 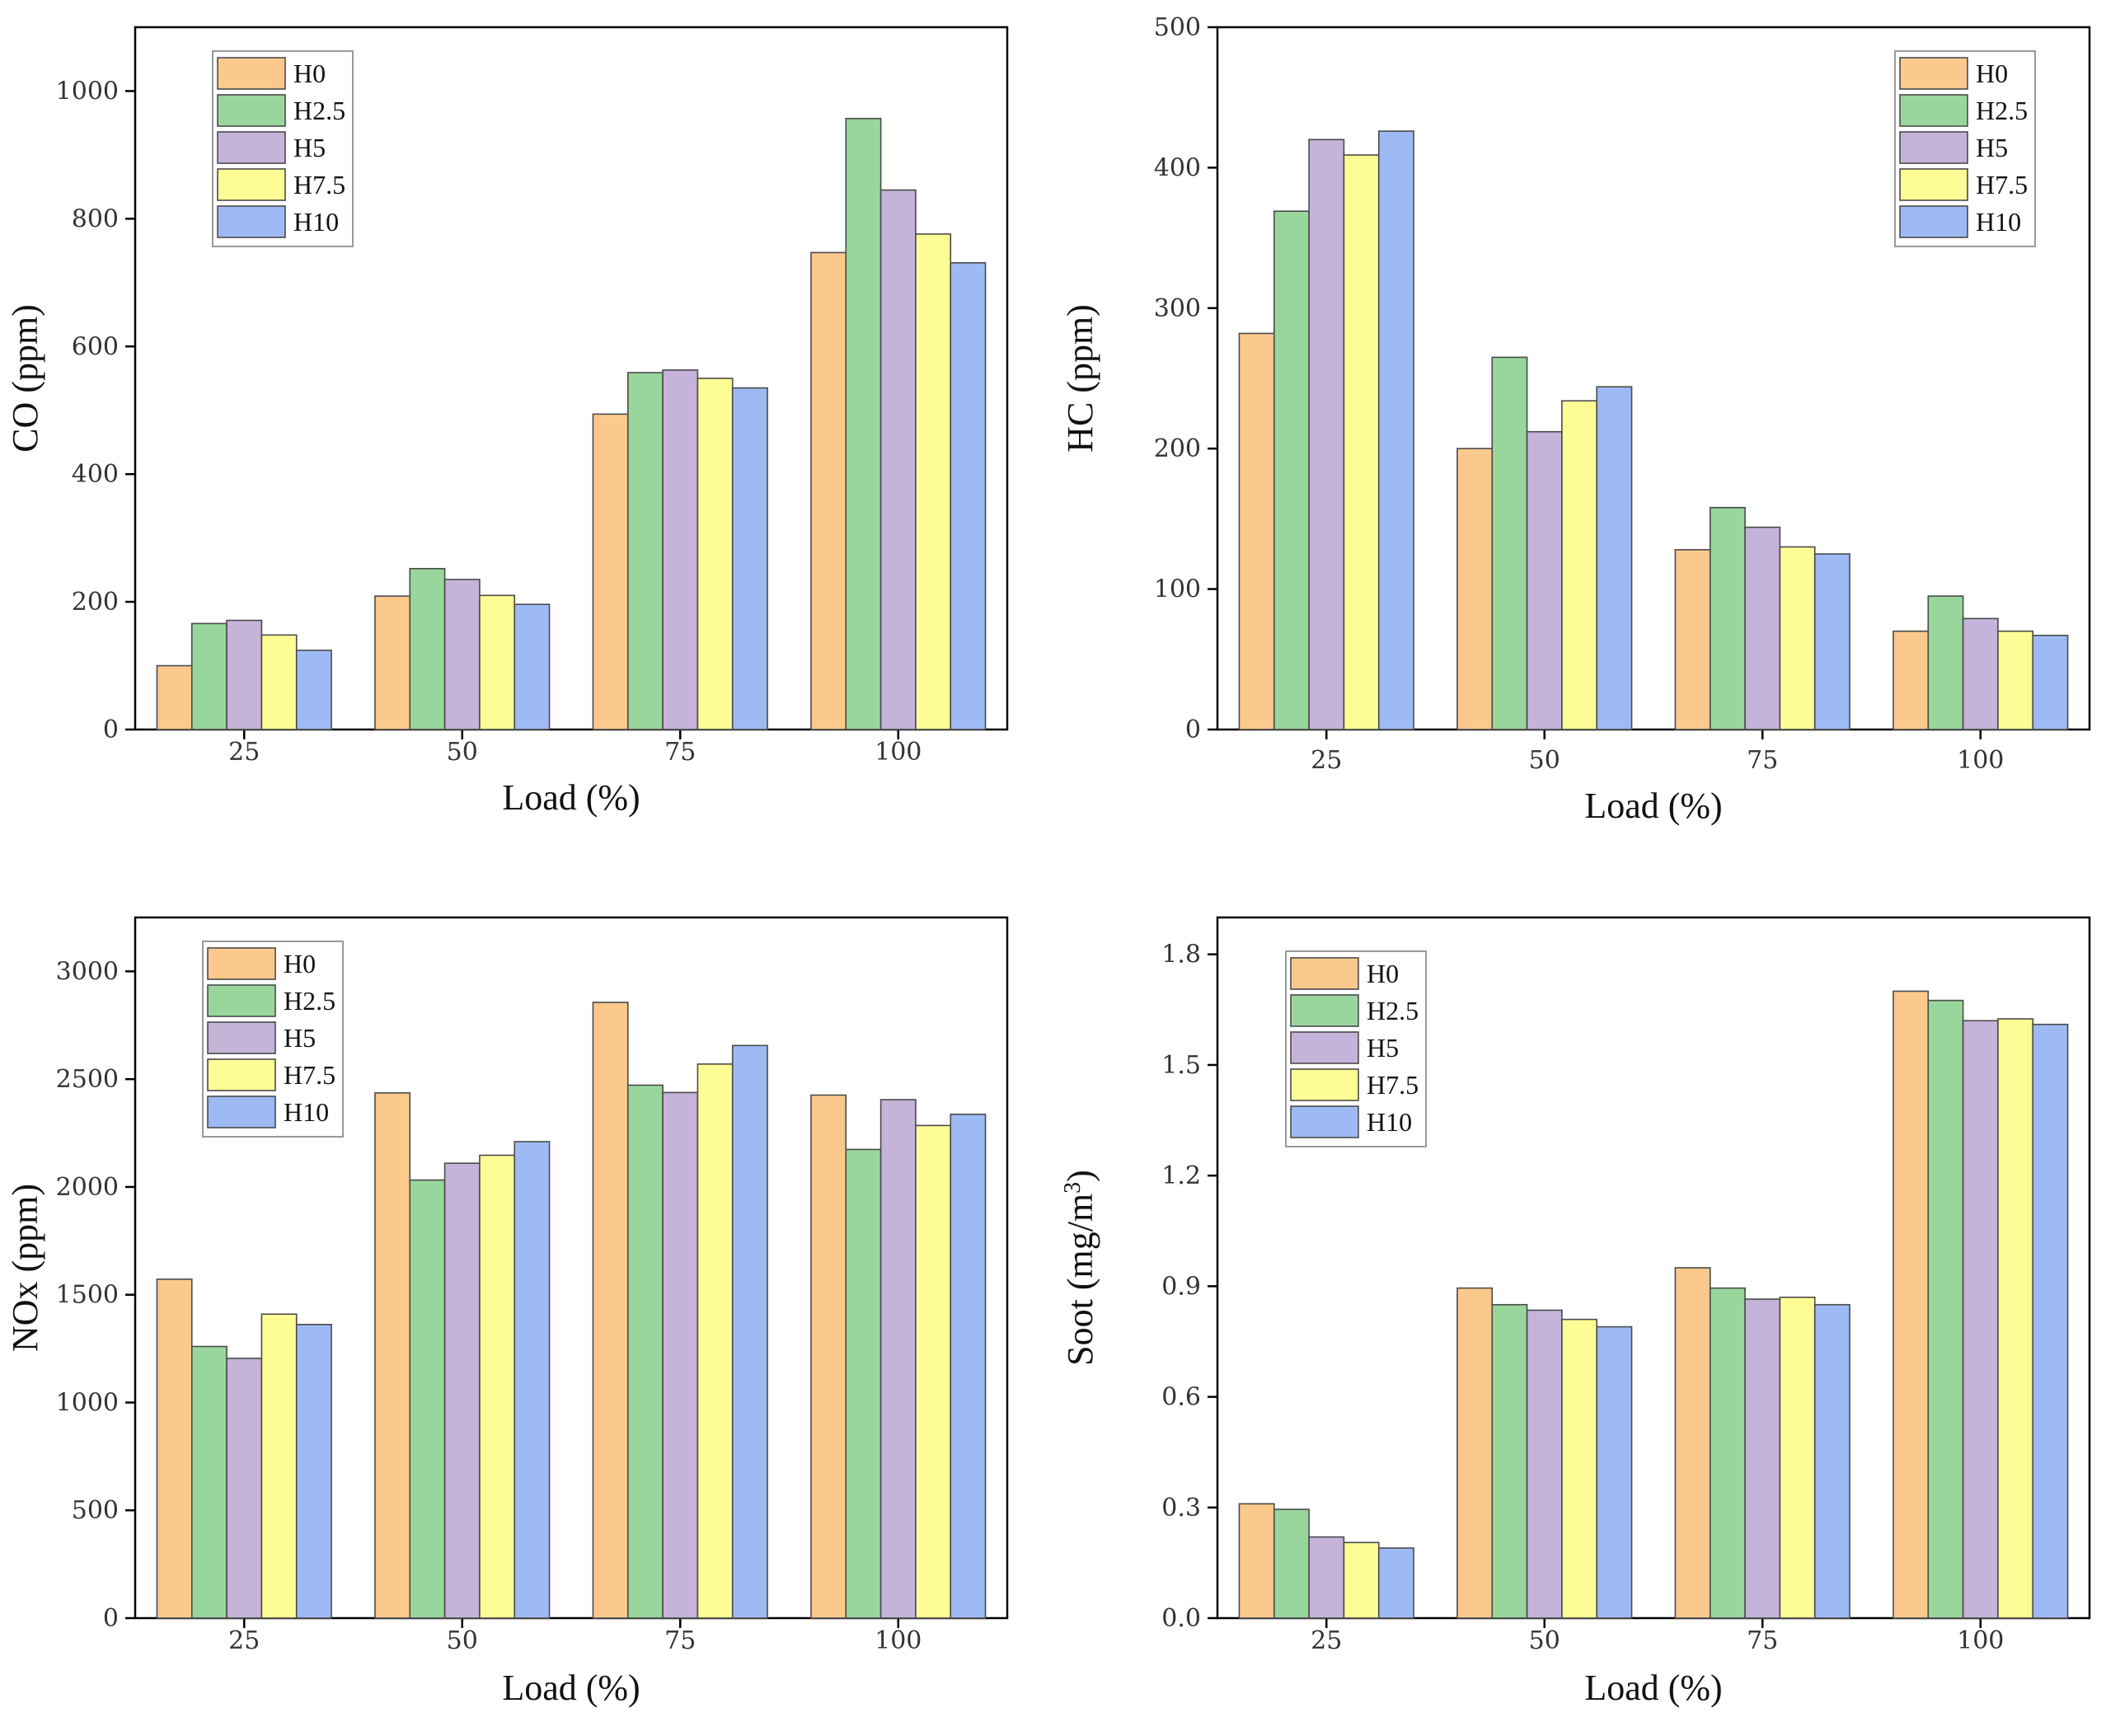 I want to click on y-tick-label: 800, so click(x=95, y=218).